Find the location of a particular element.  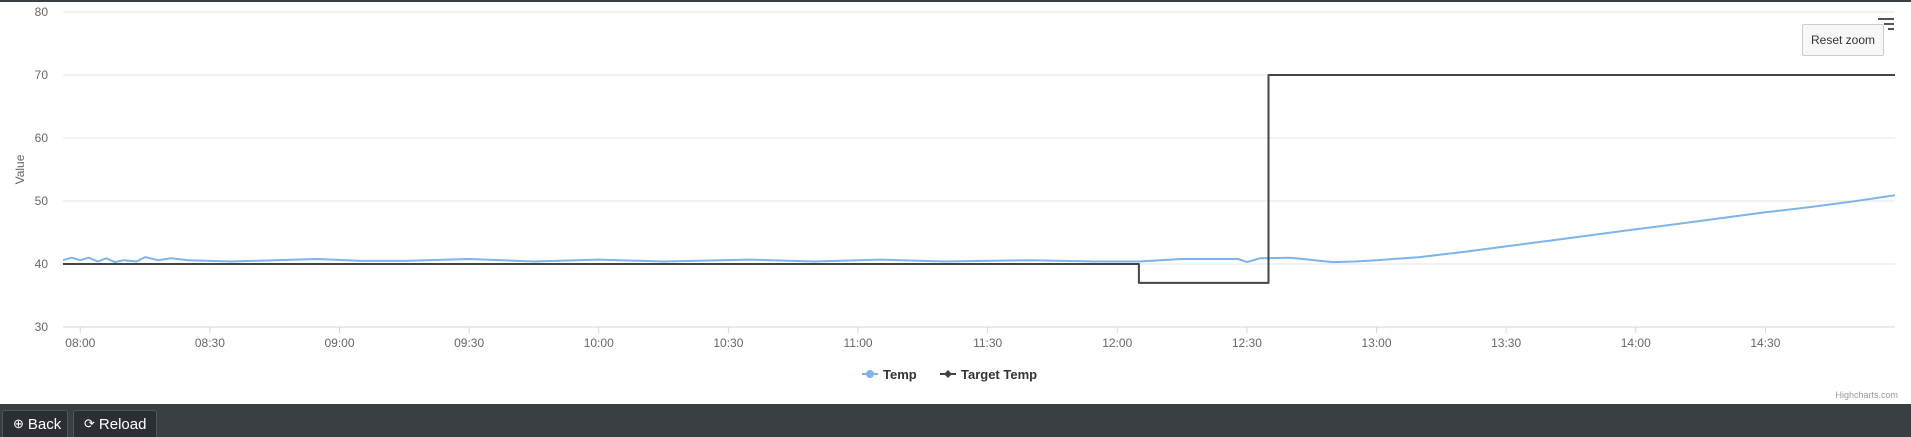

y-tick-label: 80 is located at coordinates (42, 12).